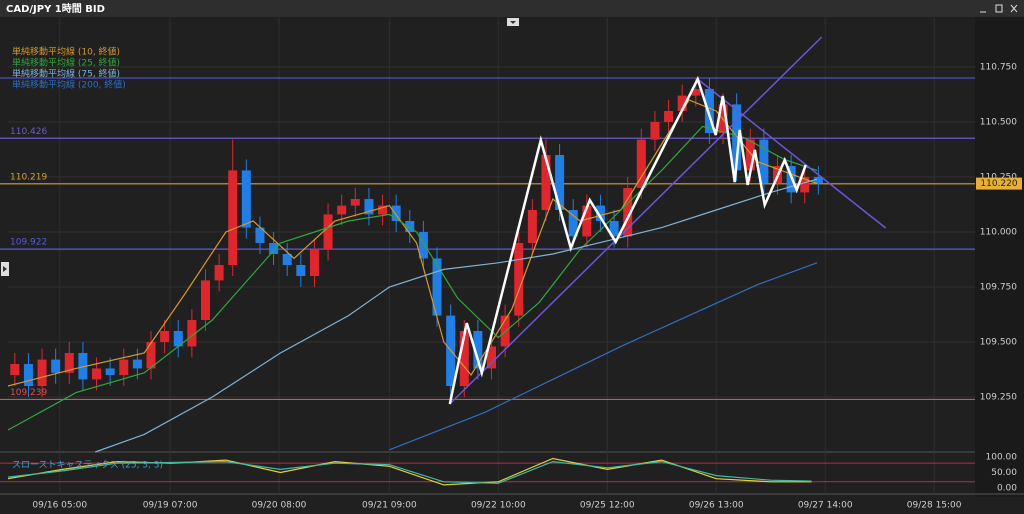  Describe the element at coordinates (498, 506) in the screenshot. I see `x-tick-label: 09/22 10:00` at that location.